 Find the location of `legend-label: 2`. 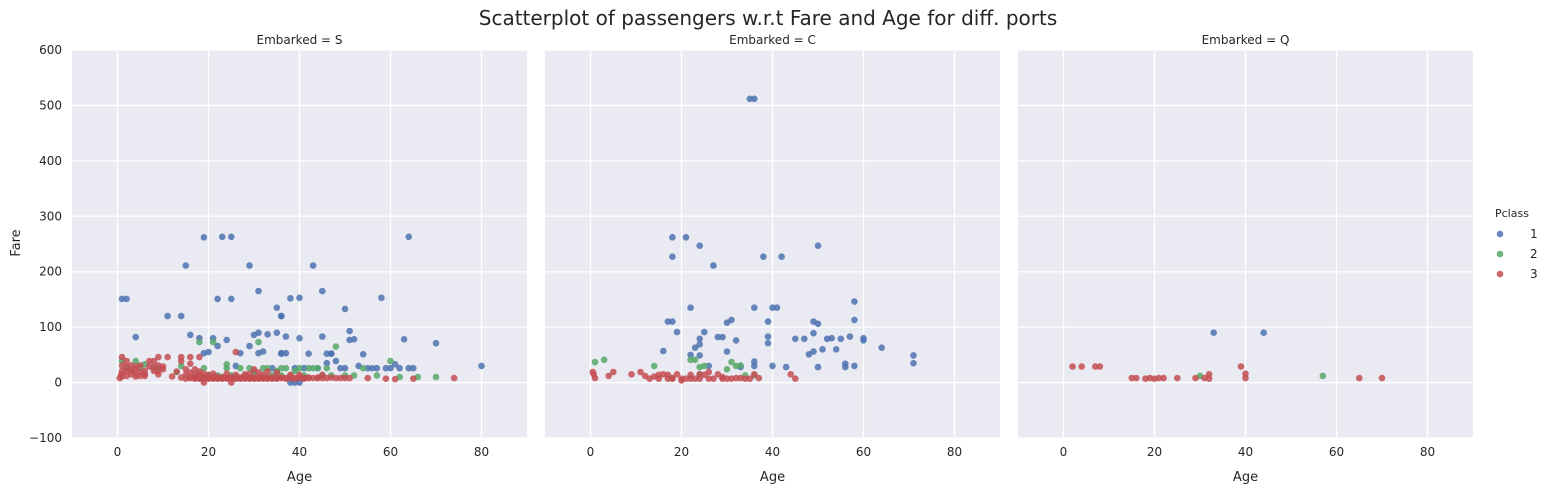

legend-label: 2 is located at coordinates (1534, 254).